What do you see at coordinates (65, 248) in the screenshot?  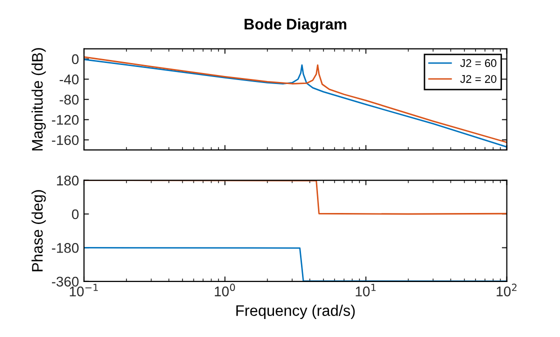 I see `y-tick-label: -180` at bounding box center [65, 248].